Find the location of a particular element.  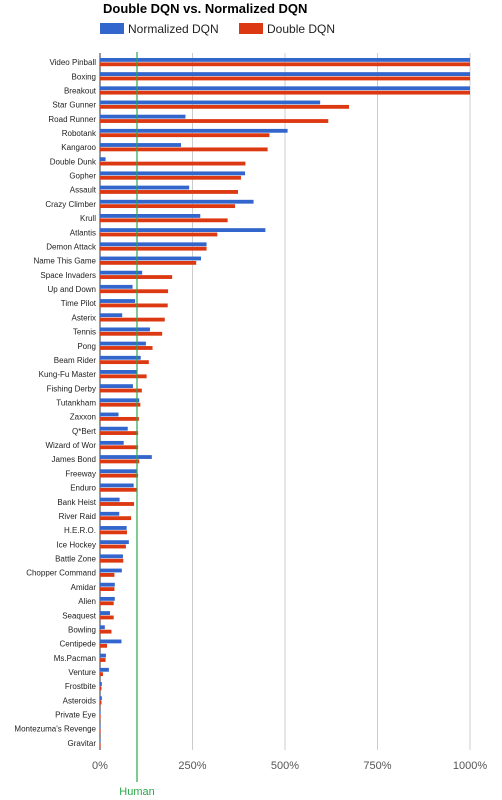

bar-double-dqn-video-pinball is located at coordinates (285, 64).